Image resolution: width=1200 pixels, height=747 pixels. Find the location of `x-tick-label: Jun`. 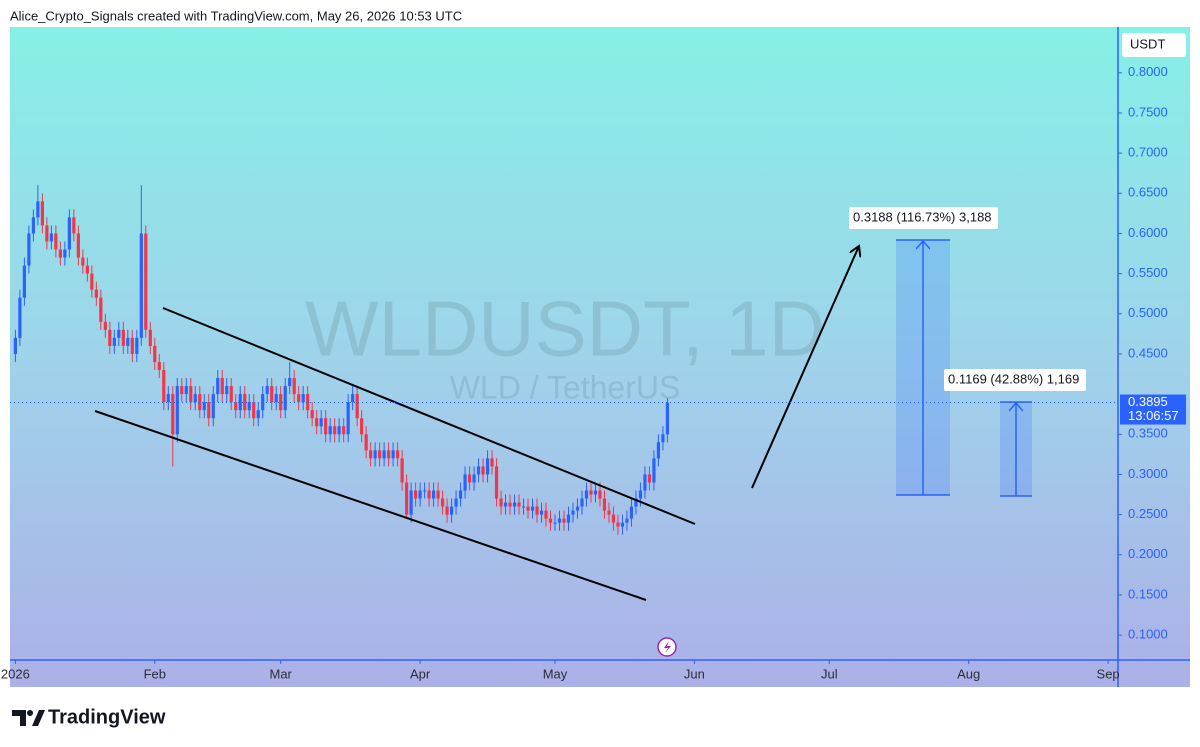

x-tick-label: Jun is located at coordinates (694, 673).